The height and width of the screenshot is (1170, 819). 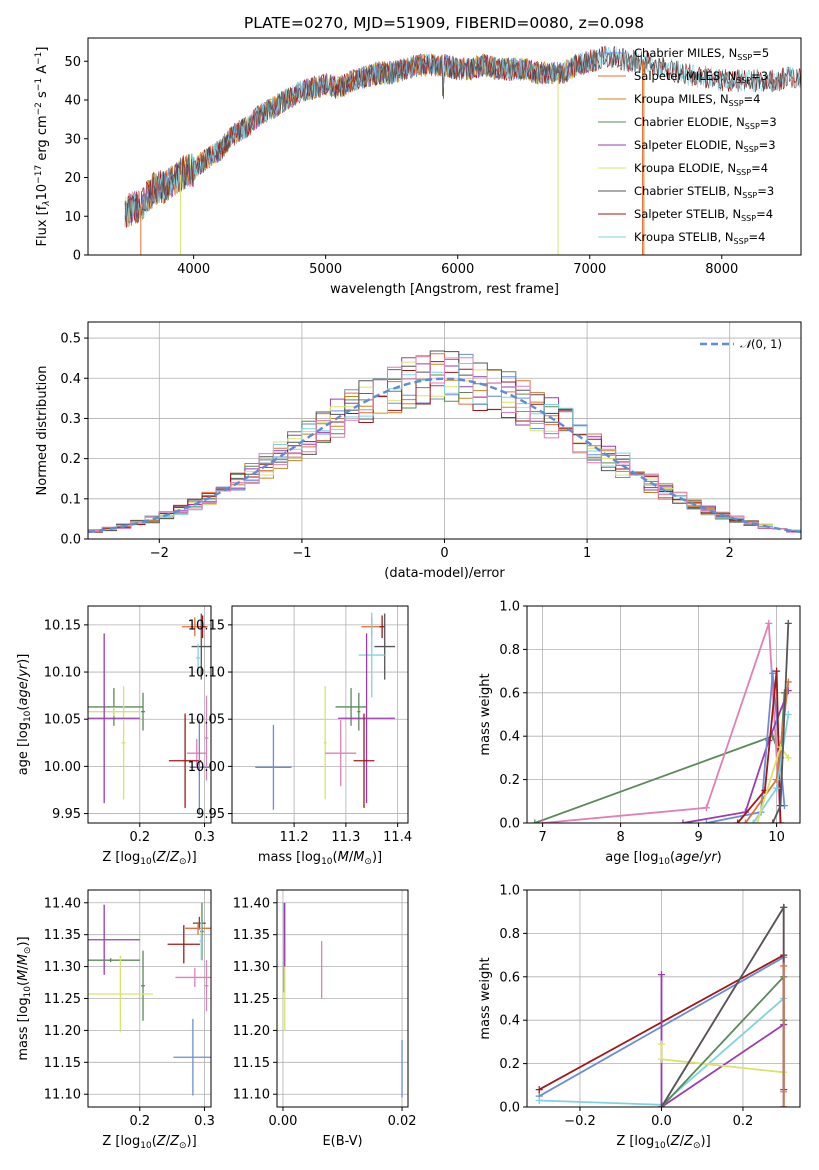 I want to click on y-tick-label: 20, so click(x=72, y=178).